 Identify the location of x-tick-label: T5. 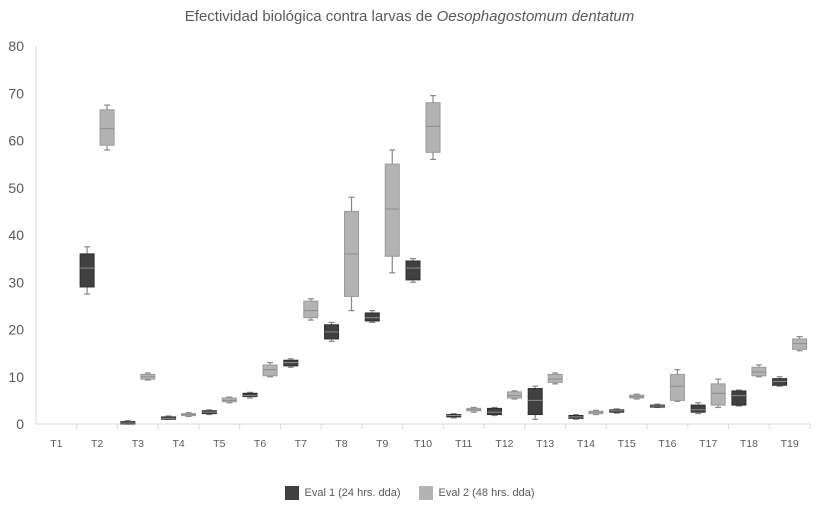
(219, 444).